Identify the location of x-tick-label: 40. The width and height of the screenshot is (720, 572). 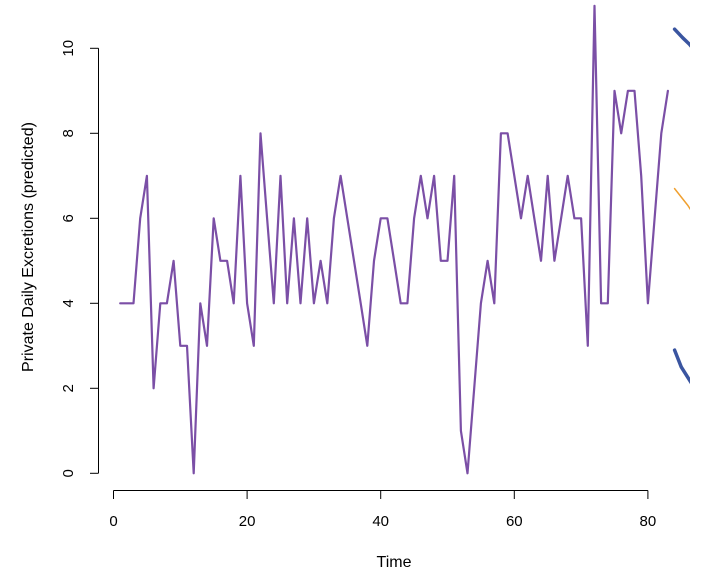
(380, 521).